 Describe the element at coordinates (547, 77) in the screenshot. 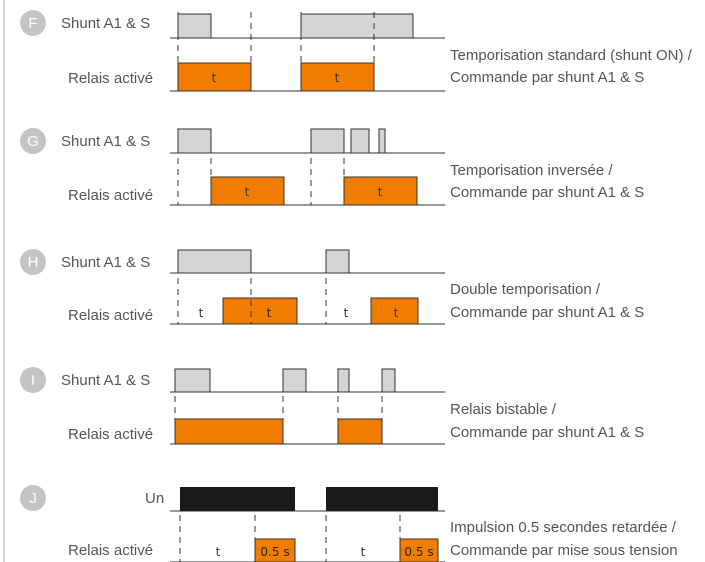

I see `panel-f-description-line-2: Commande par shunt A1 & S` at that location.